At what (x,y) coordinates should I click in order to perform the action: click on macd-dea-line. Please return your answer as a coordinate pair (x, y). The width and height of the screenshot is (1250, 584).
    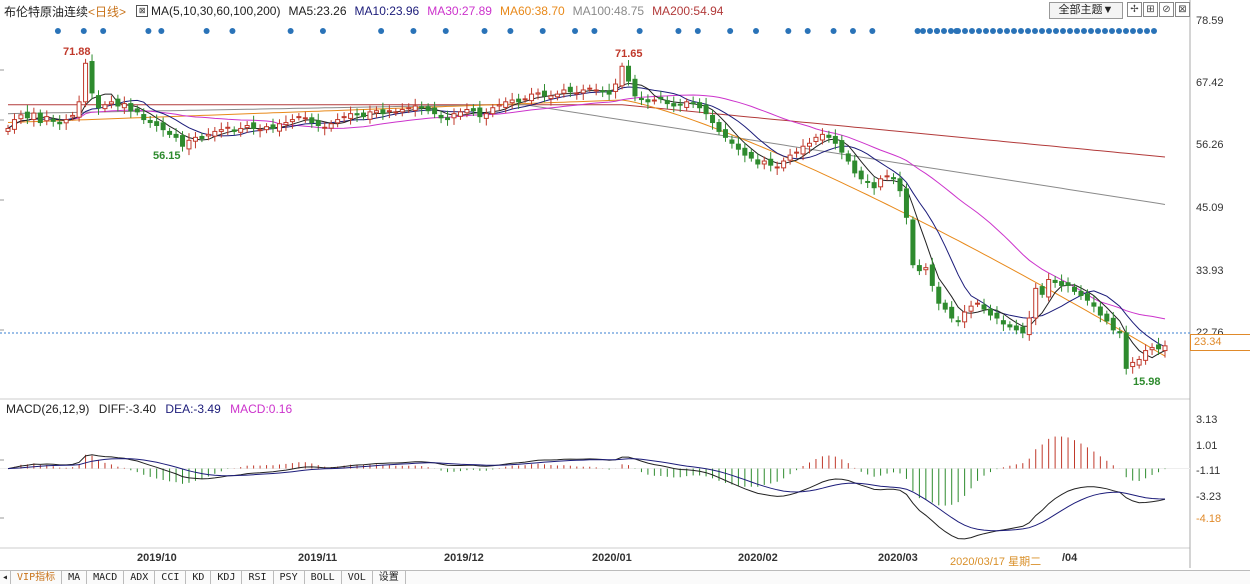
    Looking at the image, I should click on (586, 495).